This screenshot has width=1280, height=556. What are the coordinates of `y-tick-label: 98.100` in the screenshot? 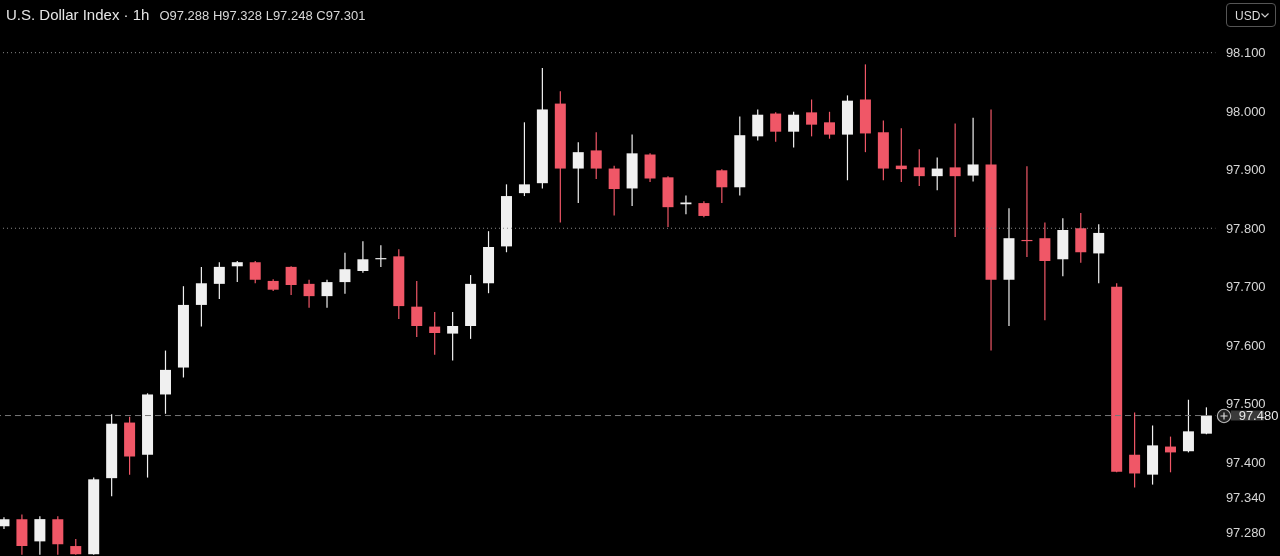 It's located at (1245, 53).